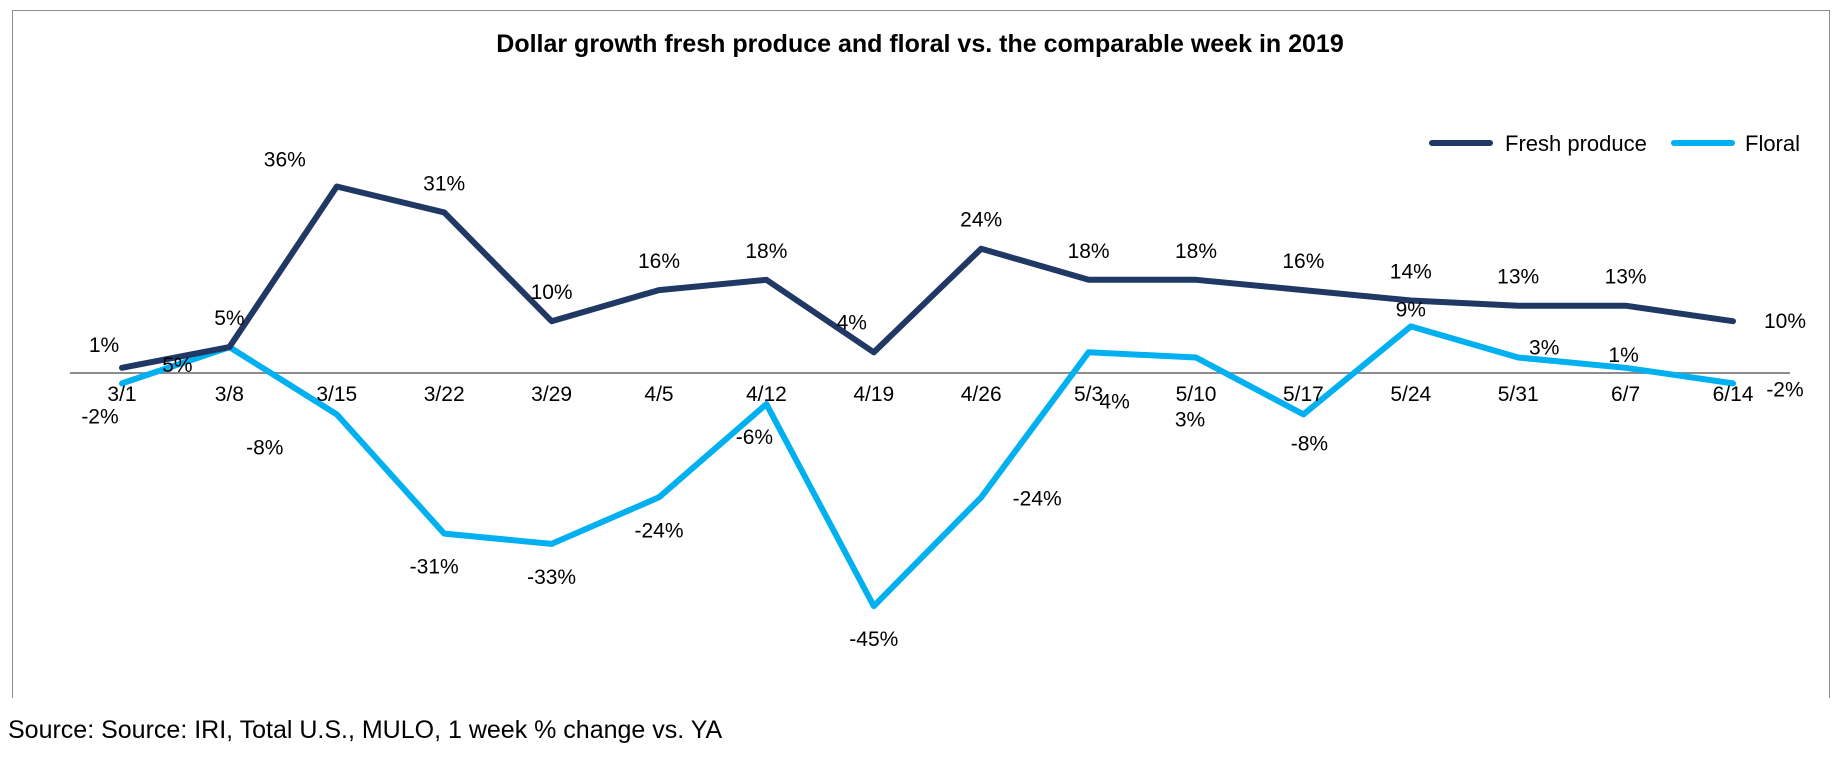  What do you see at coordinates (444, 394) in the screenshot?
I see `x-tick-label: 3/22` at bounding box center [444, 394].